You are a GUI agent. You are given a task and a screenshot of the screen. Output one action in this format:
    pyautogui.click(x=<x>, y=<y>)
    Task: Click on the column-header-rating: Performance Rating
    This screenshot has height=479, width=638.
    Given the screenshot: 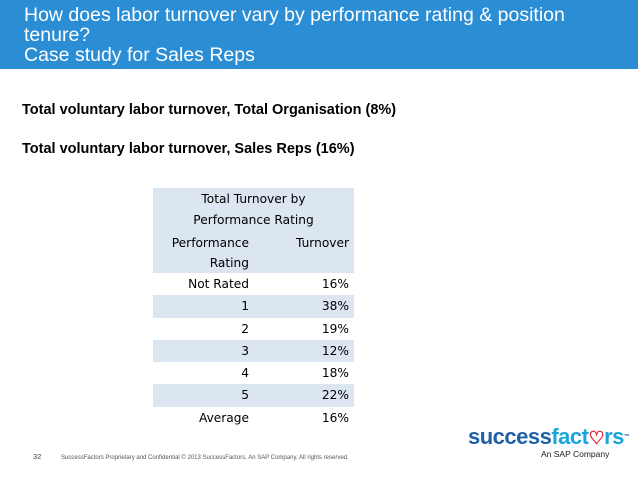 What is the action you would take?
    pyautogui.click(x=203, y=253)
    